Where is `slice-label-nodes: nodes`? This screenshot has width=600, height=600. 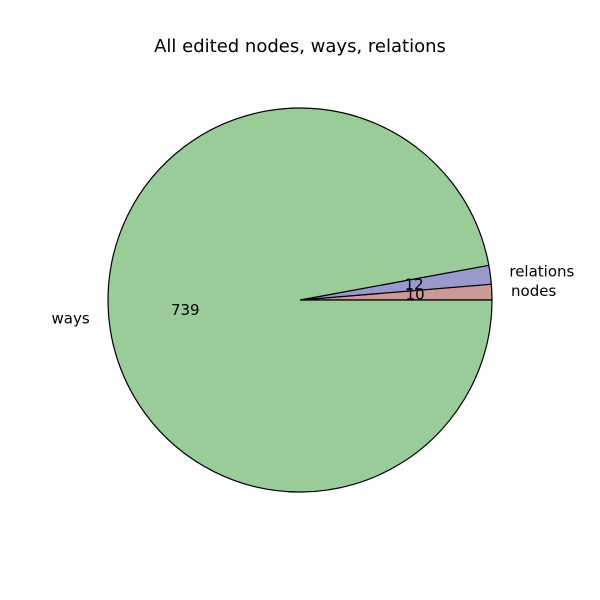
slice-label-nodes: nodes is located at coordinates (533, 291).